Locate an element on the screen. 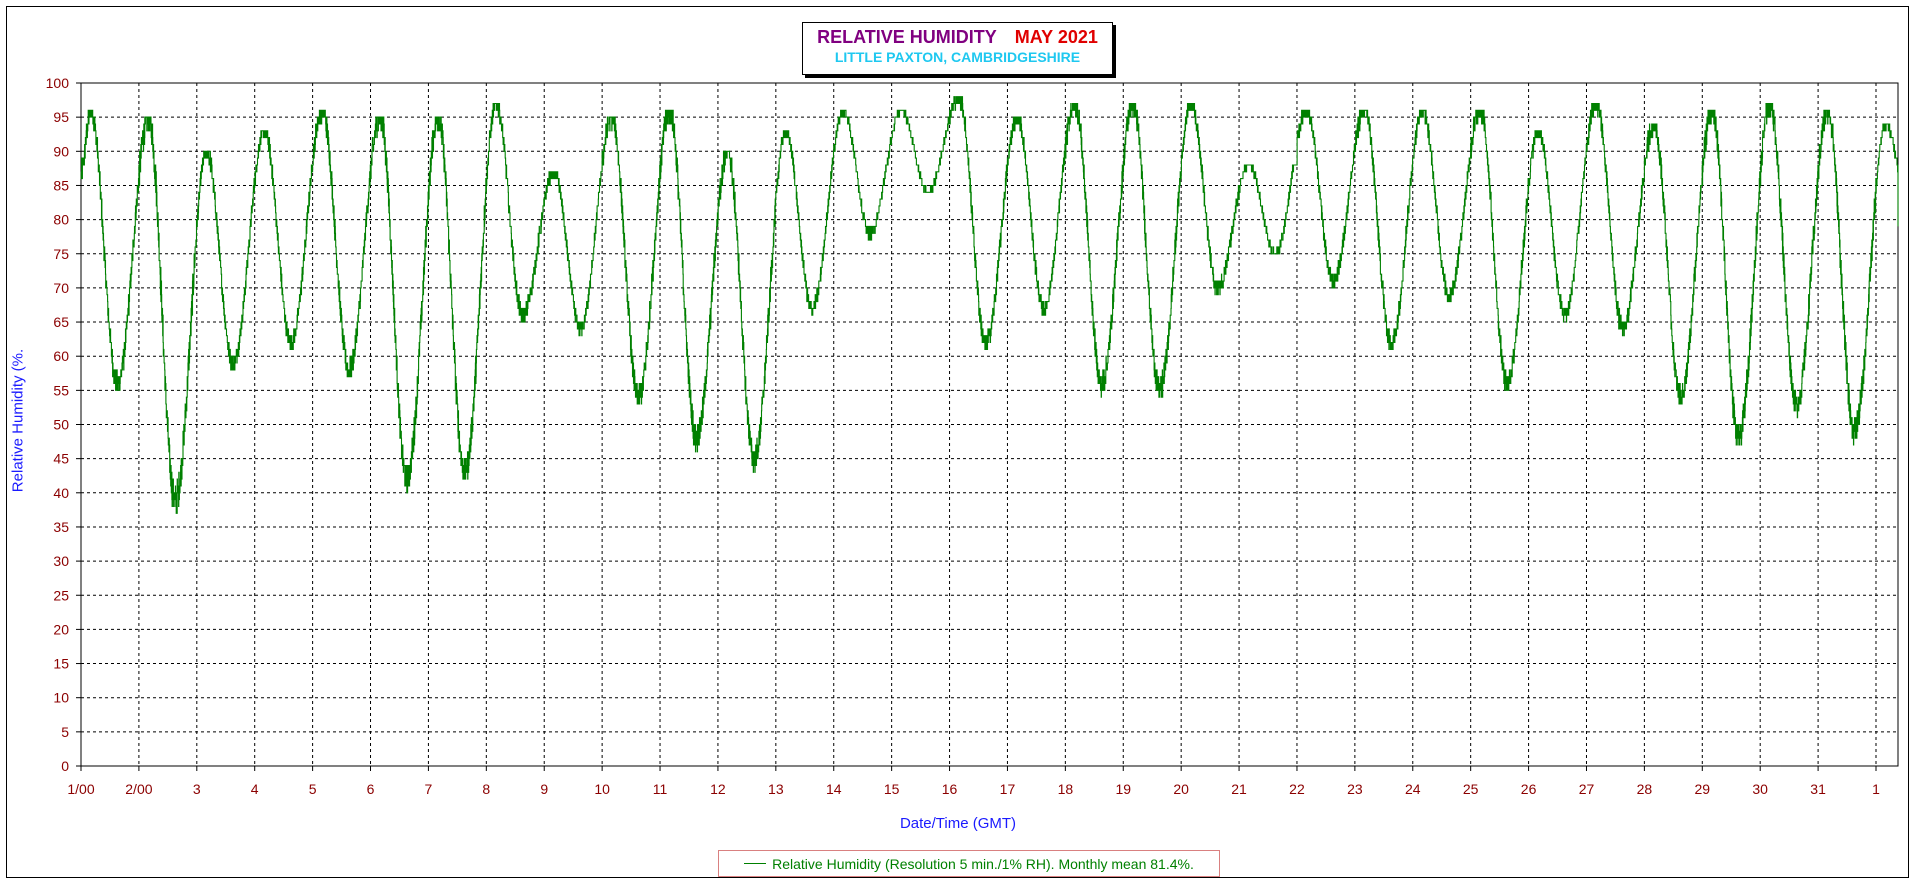 This screenshot has width=1916, height=884. y-tick-label: 40 is located at coordinates (61, 493).